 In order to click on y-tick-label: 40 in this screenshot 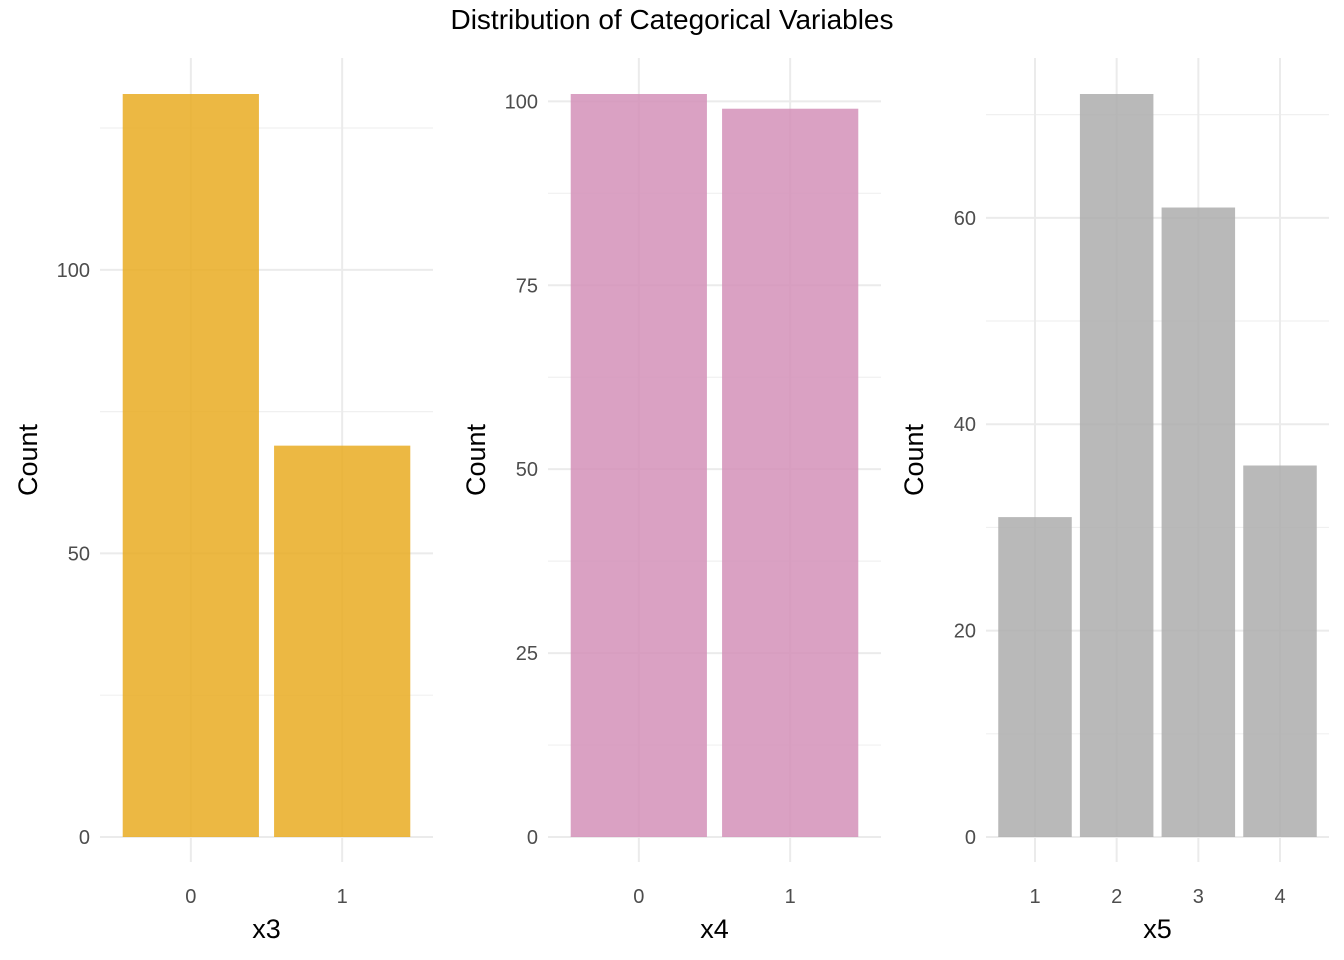, I will do `click(965, 425)`.